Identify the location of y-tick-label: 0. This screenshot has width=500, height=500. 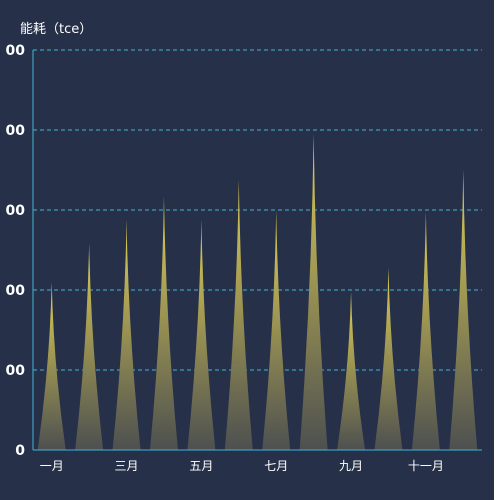
(20, 451).